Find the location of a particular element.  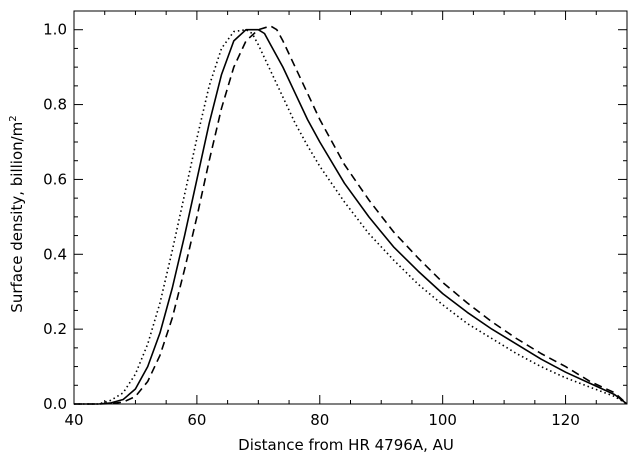

y-axis-label-text: Surface density, billion/m is located at coordinates (17, 217).